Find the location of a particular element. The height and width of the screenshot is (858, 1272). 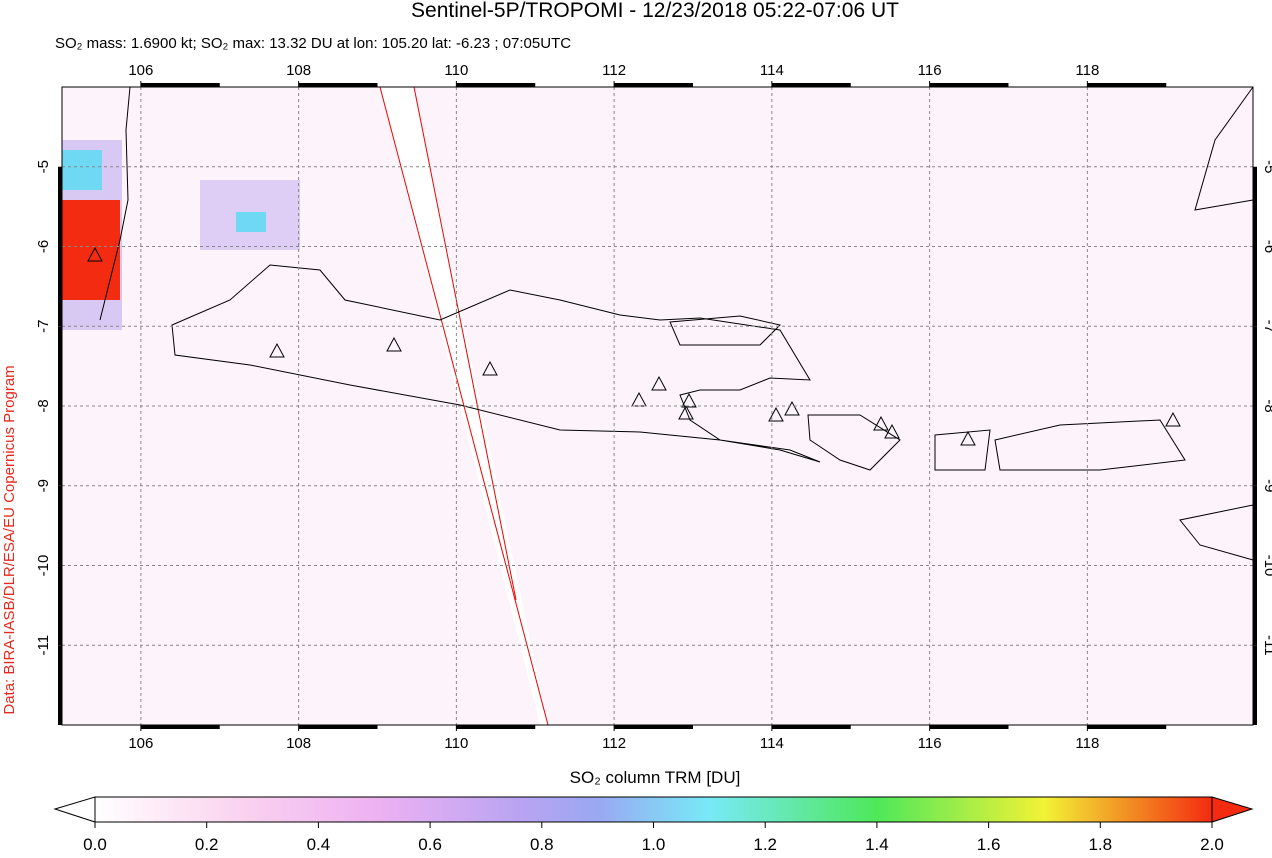

swath-edge is located at coordinates (465, 343).